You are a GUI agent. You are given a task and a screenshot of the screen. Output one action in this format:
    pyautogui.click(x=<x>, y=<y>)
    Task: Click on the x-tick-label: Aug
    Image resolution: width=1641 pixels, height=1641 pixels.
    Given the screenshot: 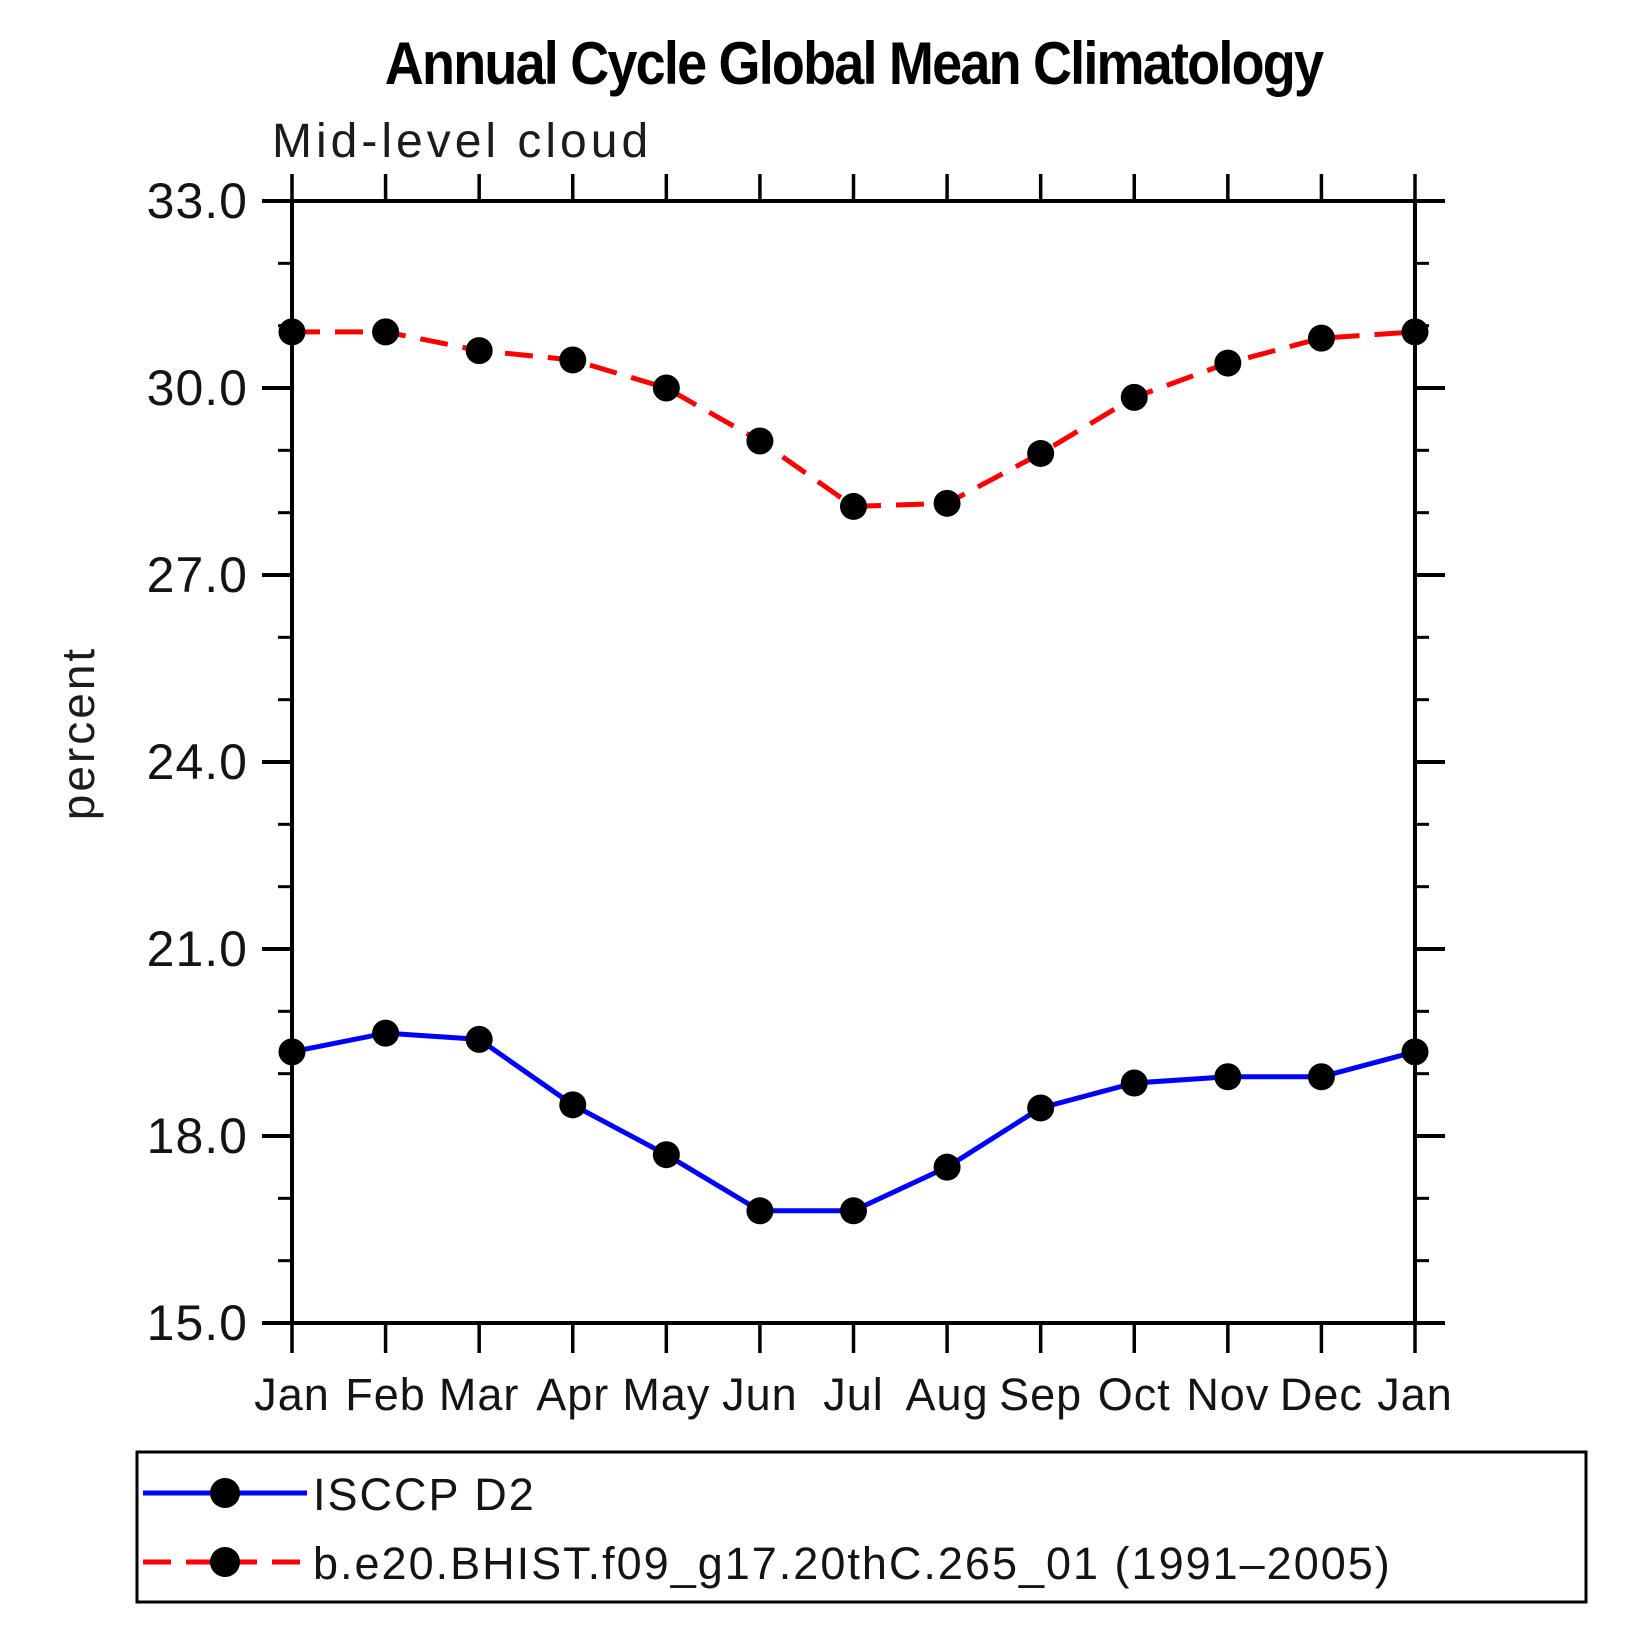 What is the action you would take?
    pyautogui.click(x=947, y=1394)
    